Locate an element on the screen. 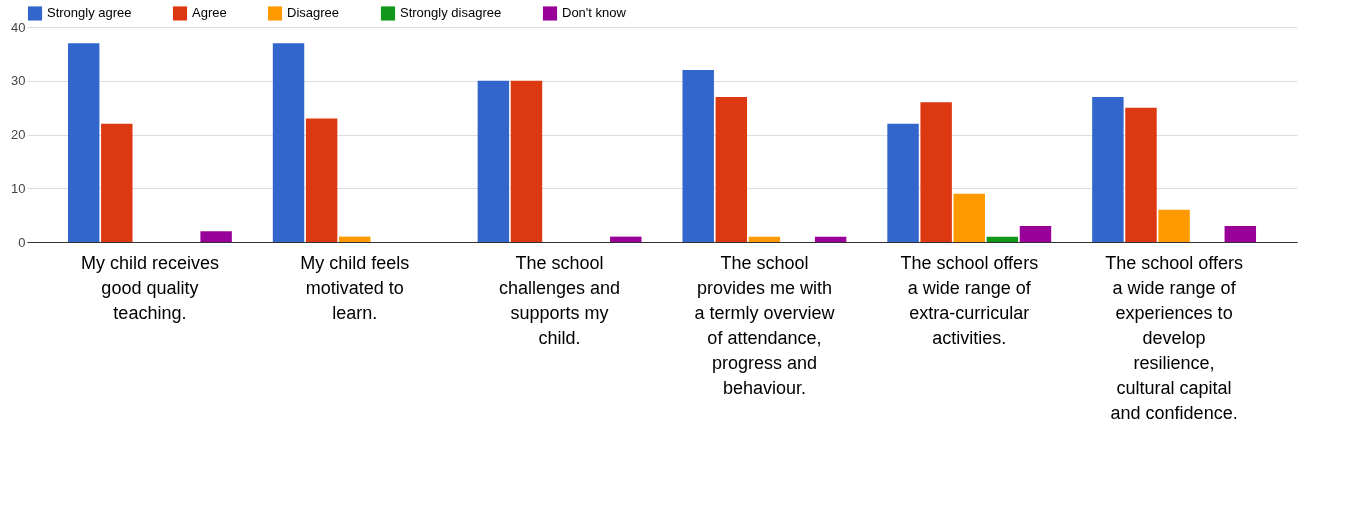  y-tick-label: 30 is located at coordinates (18, 81).